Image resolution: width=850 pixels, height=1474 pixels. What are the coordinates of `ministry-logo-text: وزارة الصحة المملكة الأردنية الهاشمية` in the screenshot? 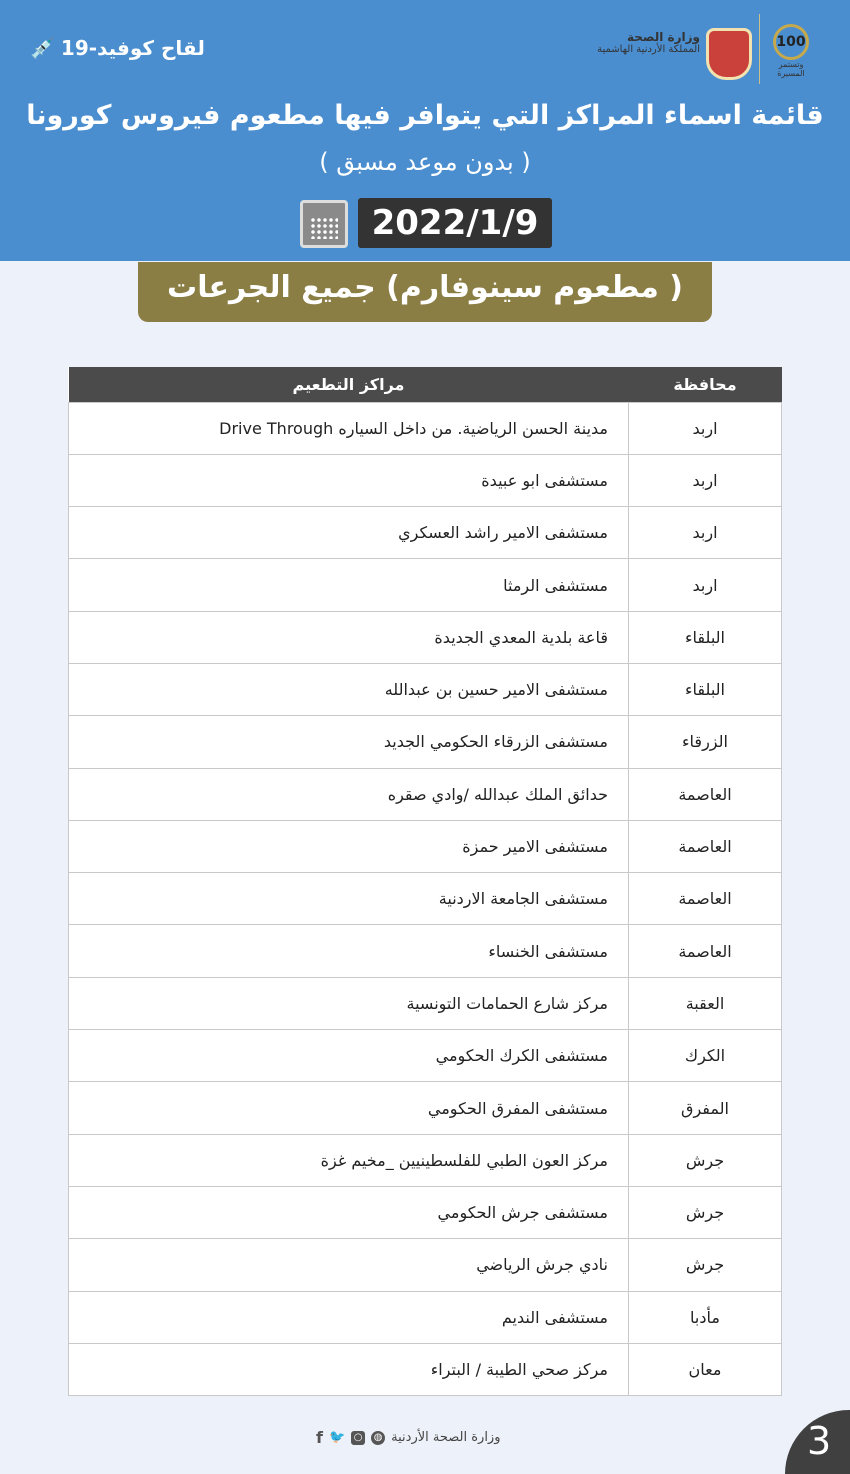 It's located at (648, 42).